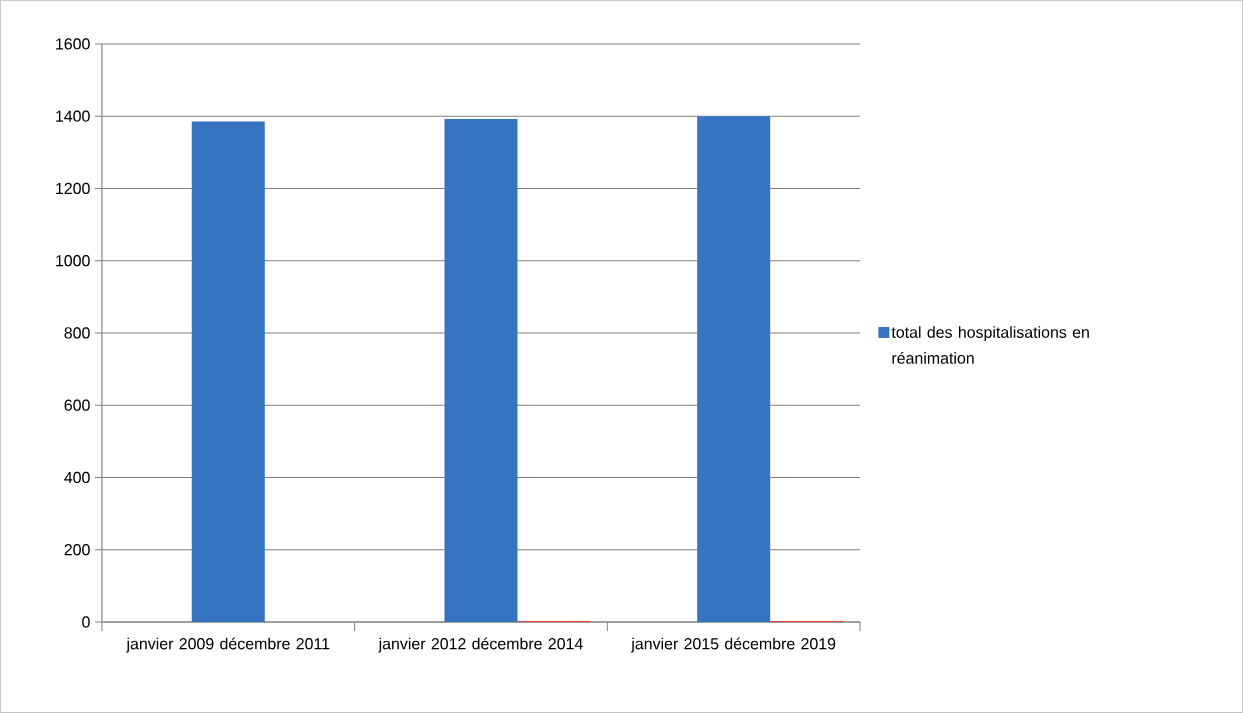 The width and height of the screenshot is (1243, 713). I want to click on legend-label: total des hospitalisations en réanimation, so click(990, 345).